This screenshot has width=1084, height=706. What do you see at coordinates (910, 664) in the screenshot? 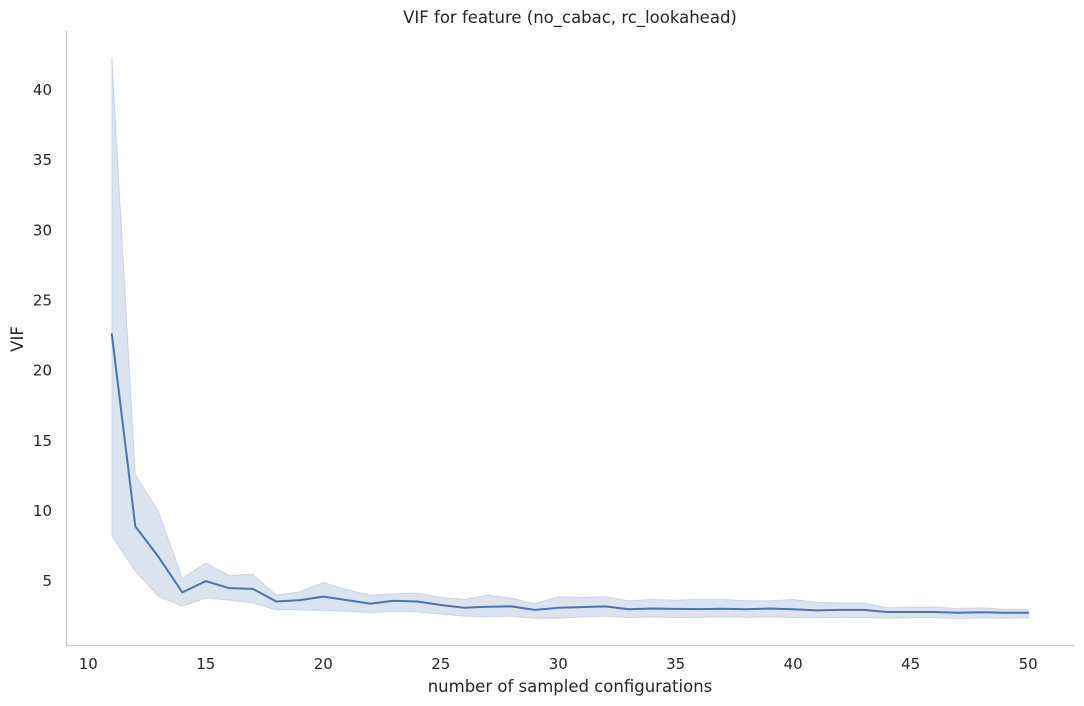
I see `x-tick-label: 45` at bounding box center [910, 664].